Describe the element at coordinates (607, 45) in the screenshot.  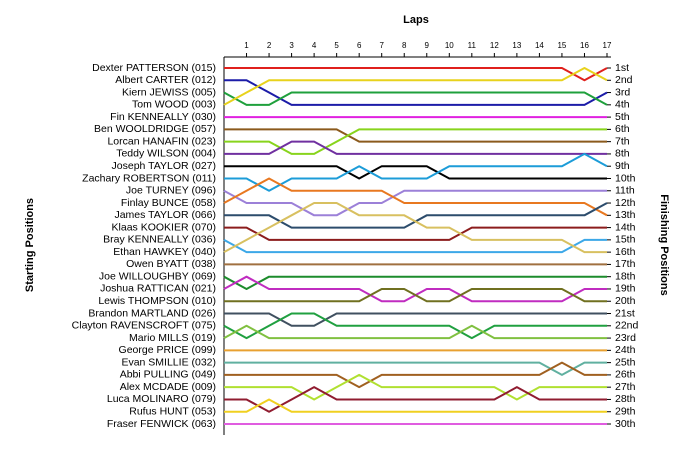
I see `x-tick-label: 17` at that location.